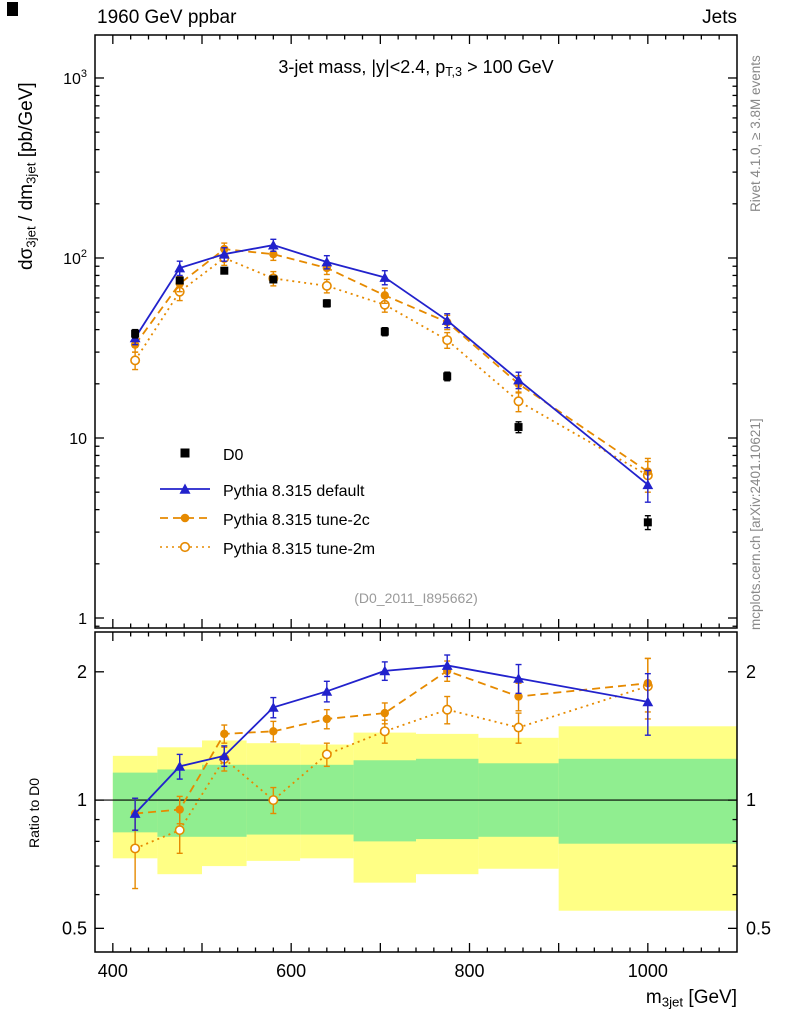 The height and width of the screenshot is (1024, 786). What do you see at coordinates (267, 455) in the screenshot?
I see `legend-item-d0: D0` at bounding box center [267, 455].